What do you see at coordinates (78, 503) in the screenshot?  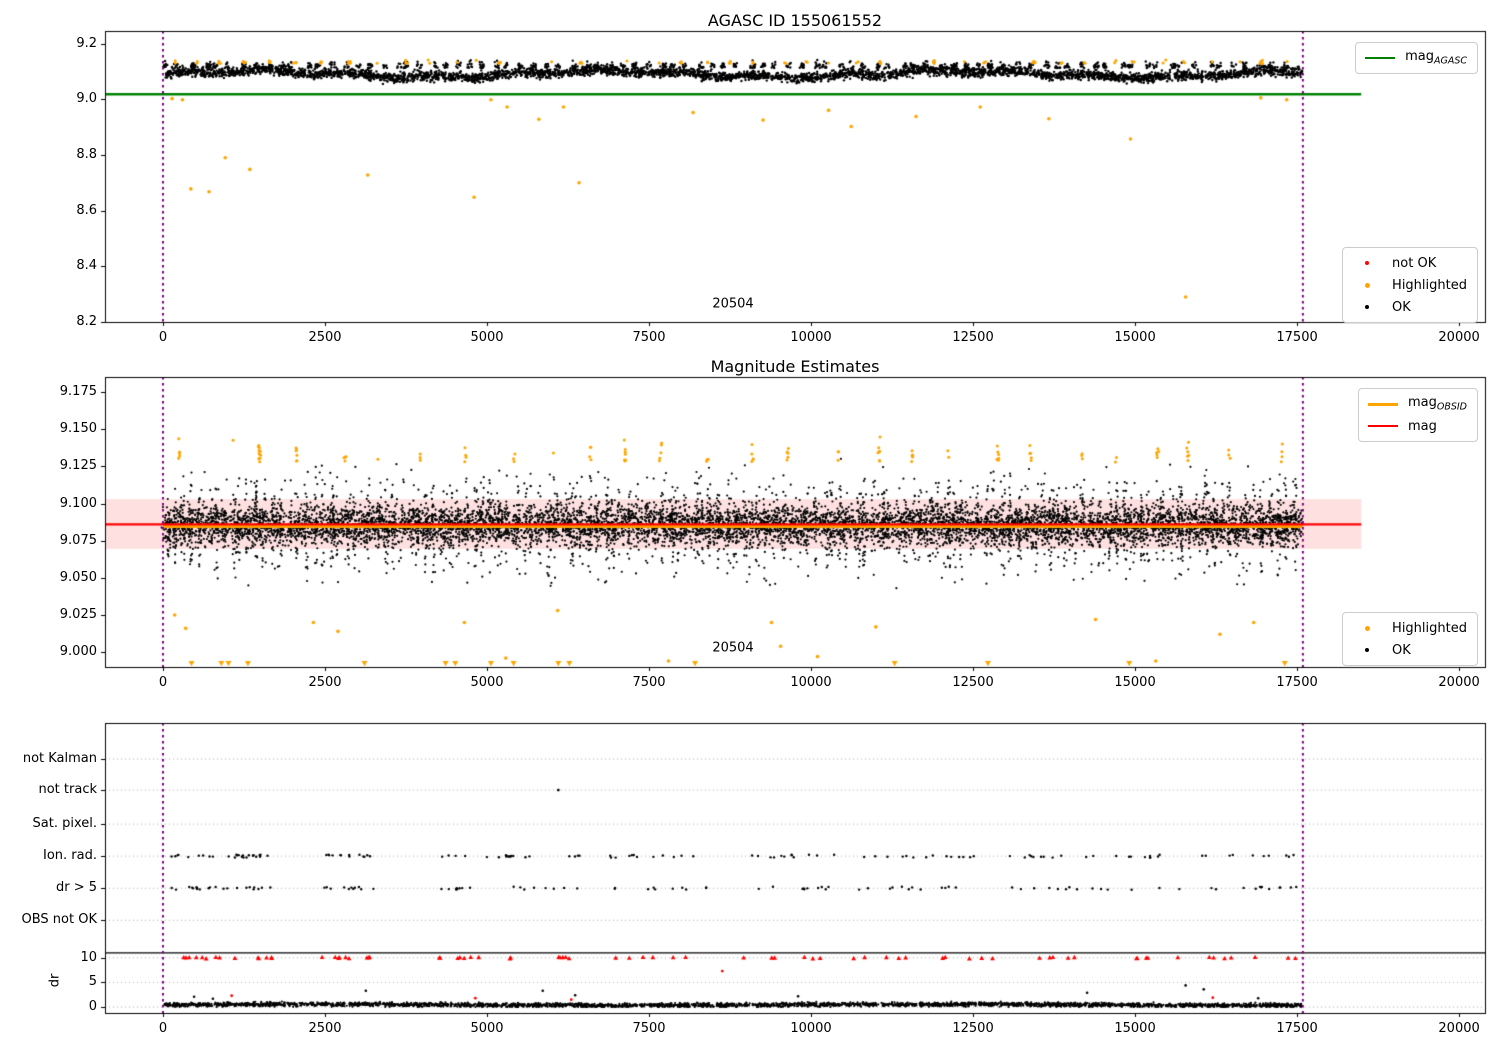 I see `y-tick-label: 9.100` at bounding box center [78, 503].